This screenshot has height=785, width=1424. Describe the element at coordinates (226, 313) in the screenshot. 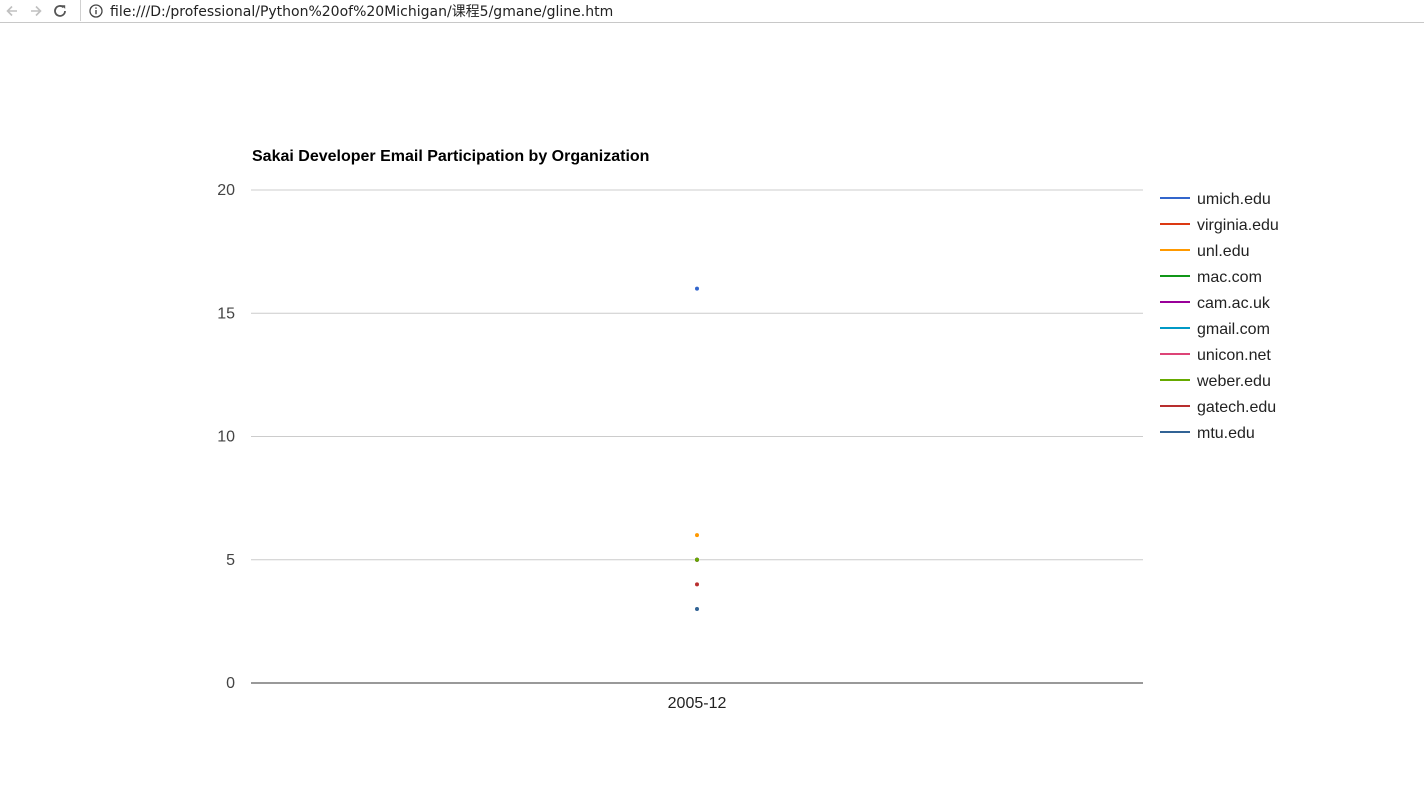

I see `y-tick-label: 15` at that location.